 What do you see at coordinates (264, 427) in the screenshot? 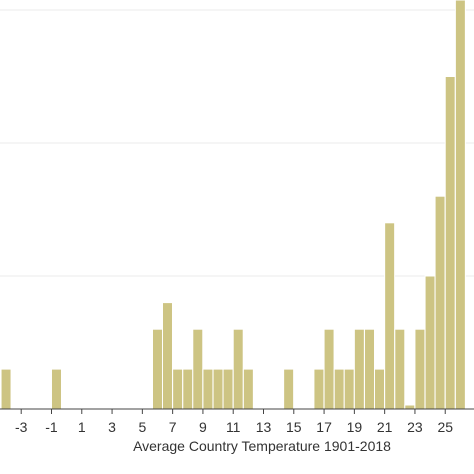
I see `x-tick-label: 13` at bounding box center [264, 427].